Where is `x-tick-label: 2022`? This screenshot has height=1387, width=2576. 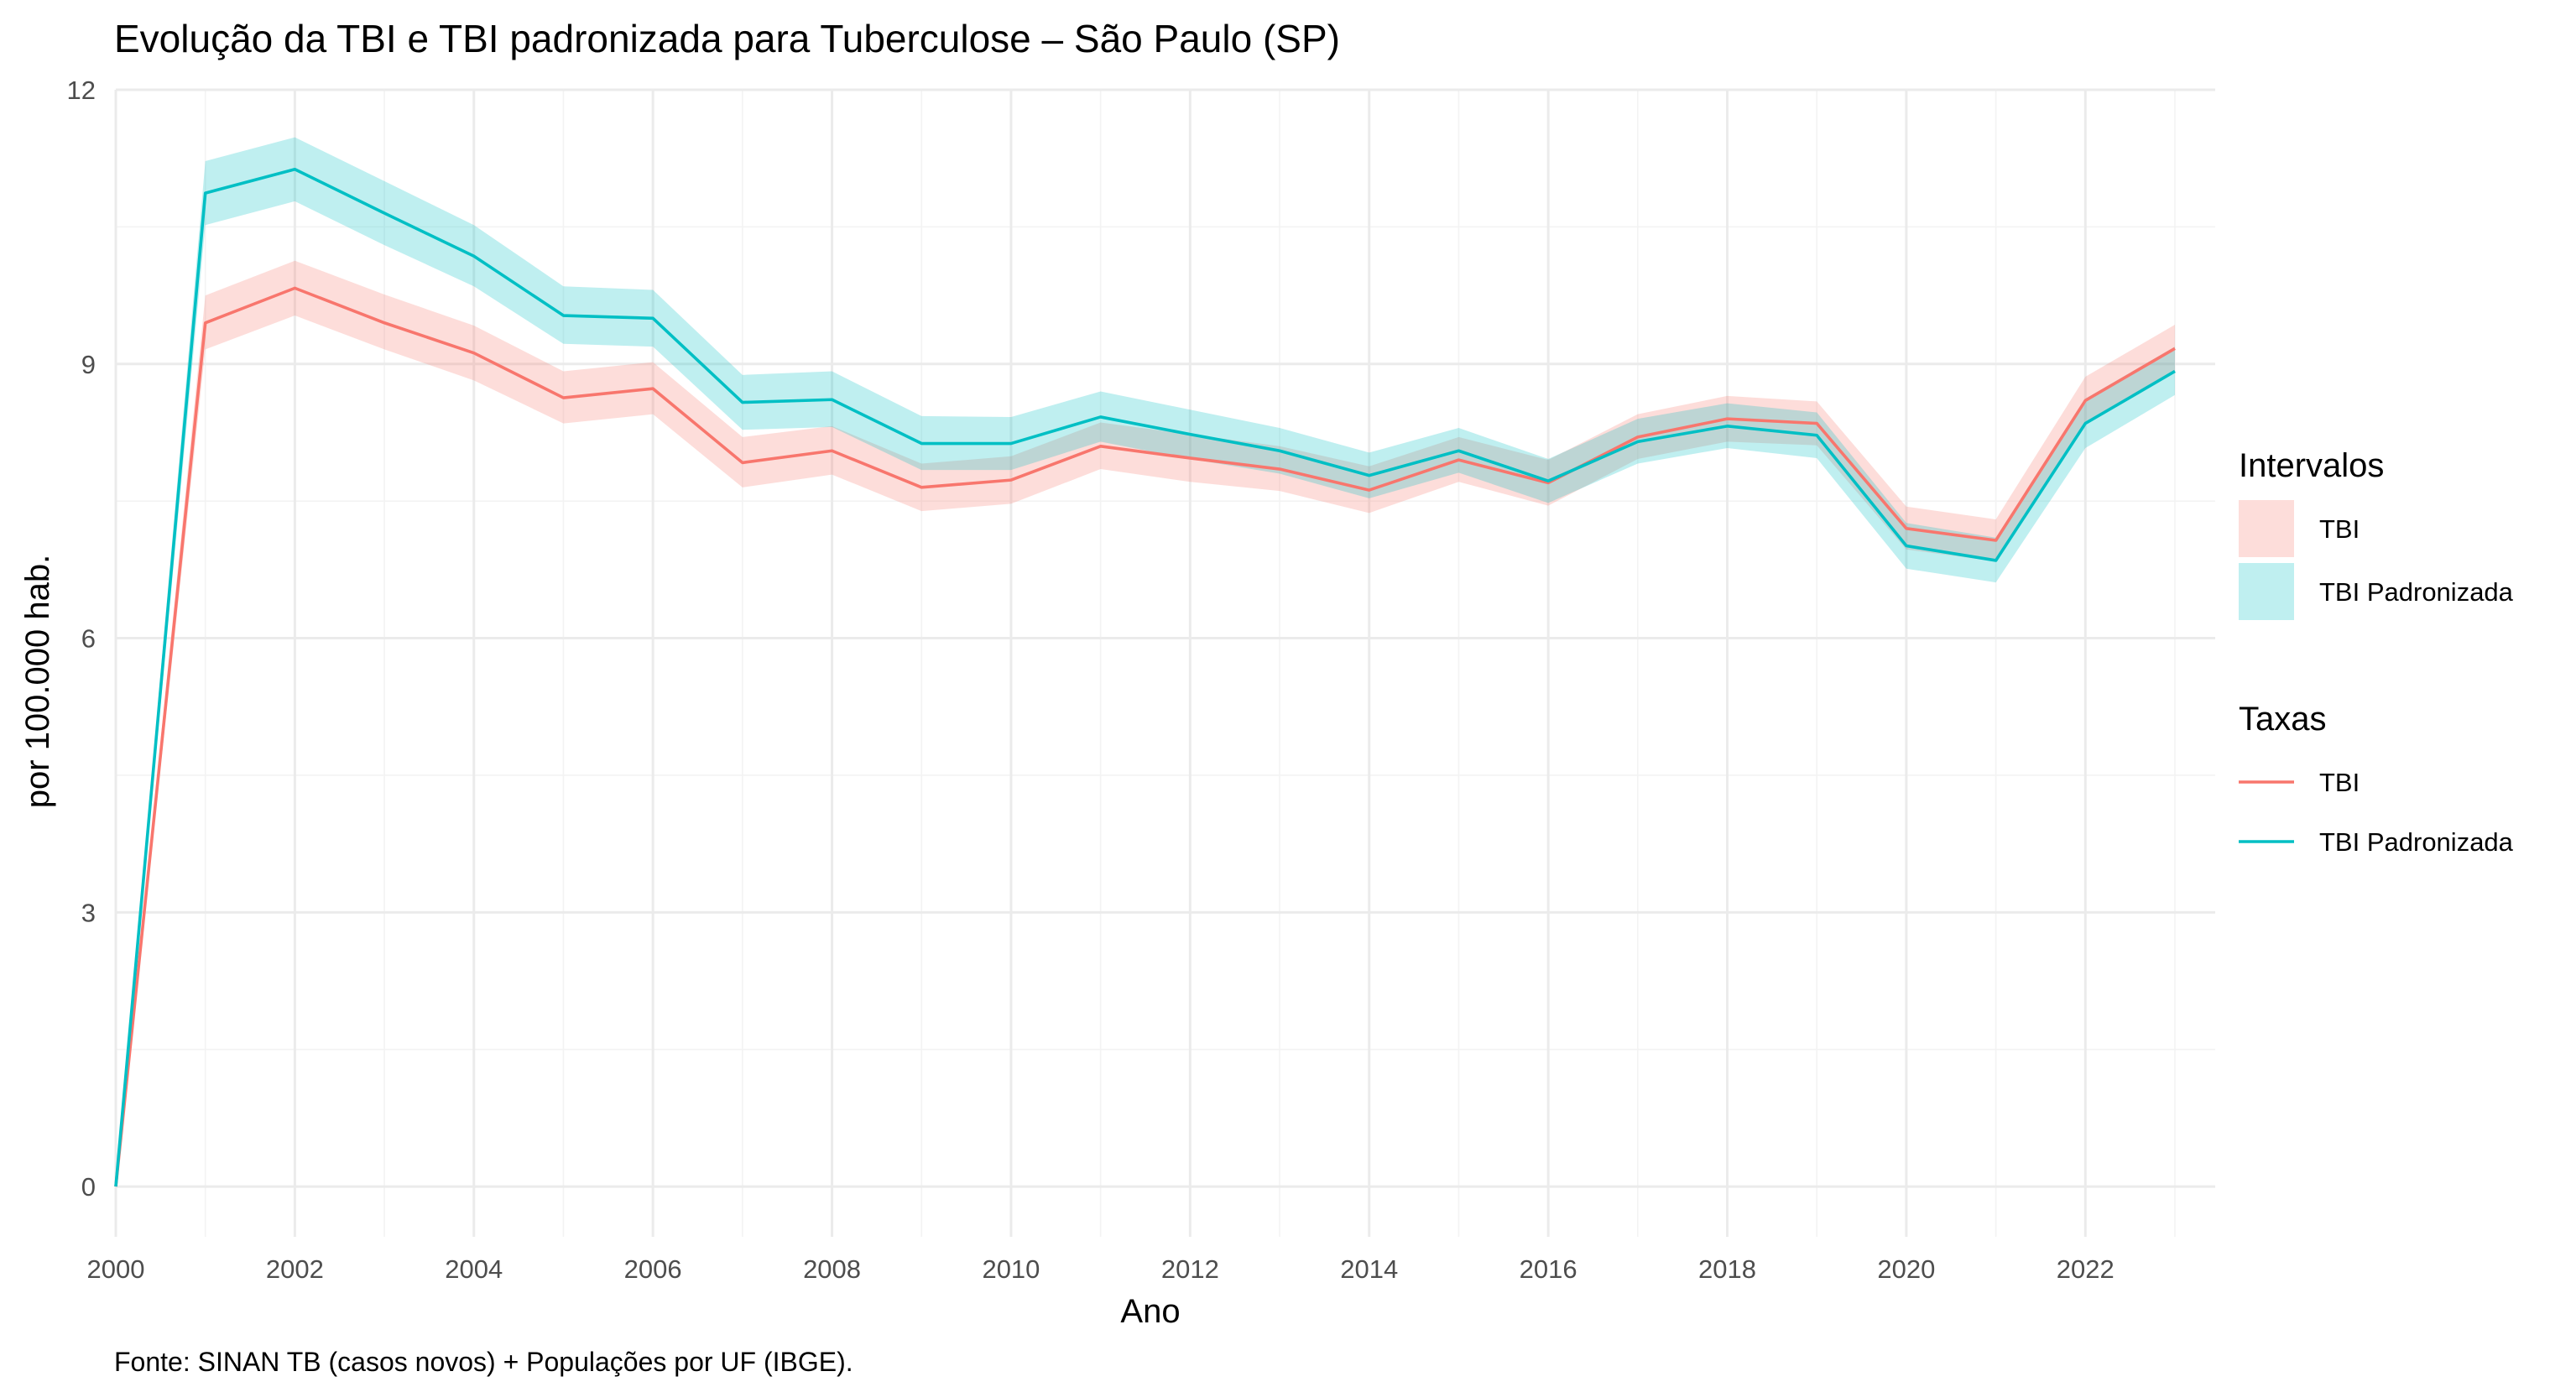 x-tick-label: 2022 is located at coordinates (2086, 1269).